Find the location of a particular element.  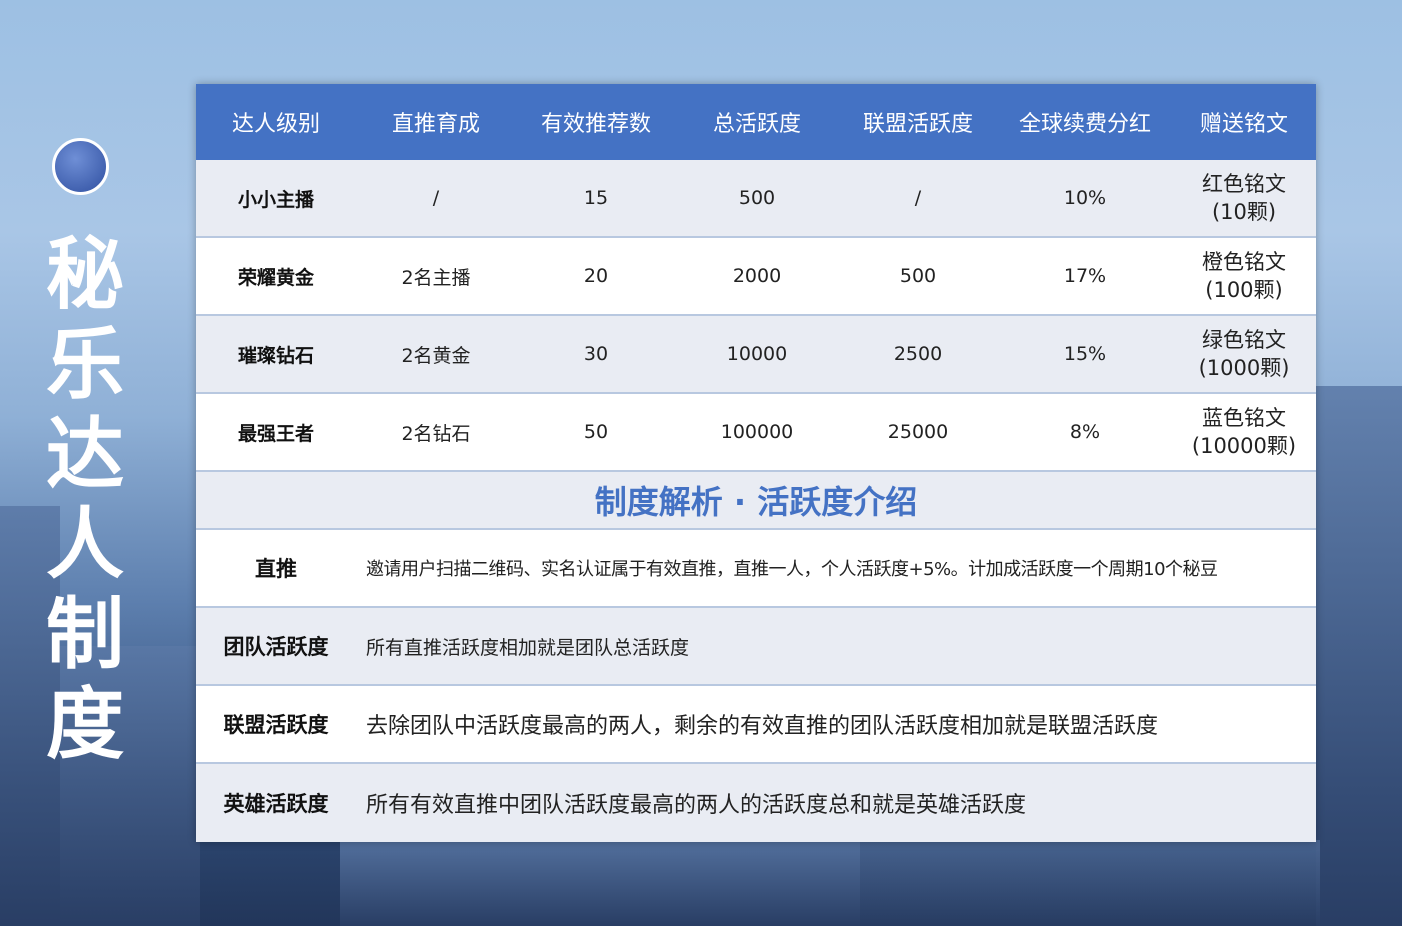

definition-term: 英雄活跃度 is located at coordinates (276, 804).